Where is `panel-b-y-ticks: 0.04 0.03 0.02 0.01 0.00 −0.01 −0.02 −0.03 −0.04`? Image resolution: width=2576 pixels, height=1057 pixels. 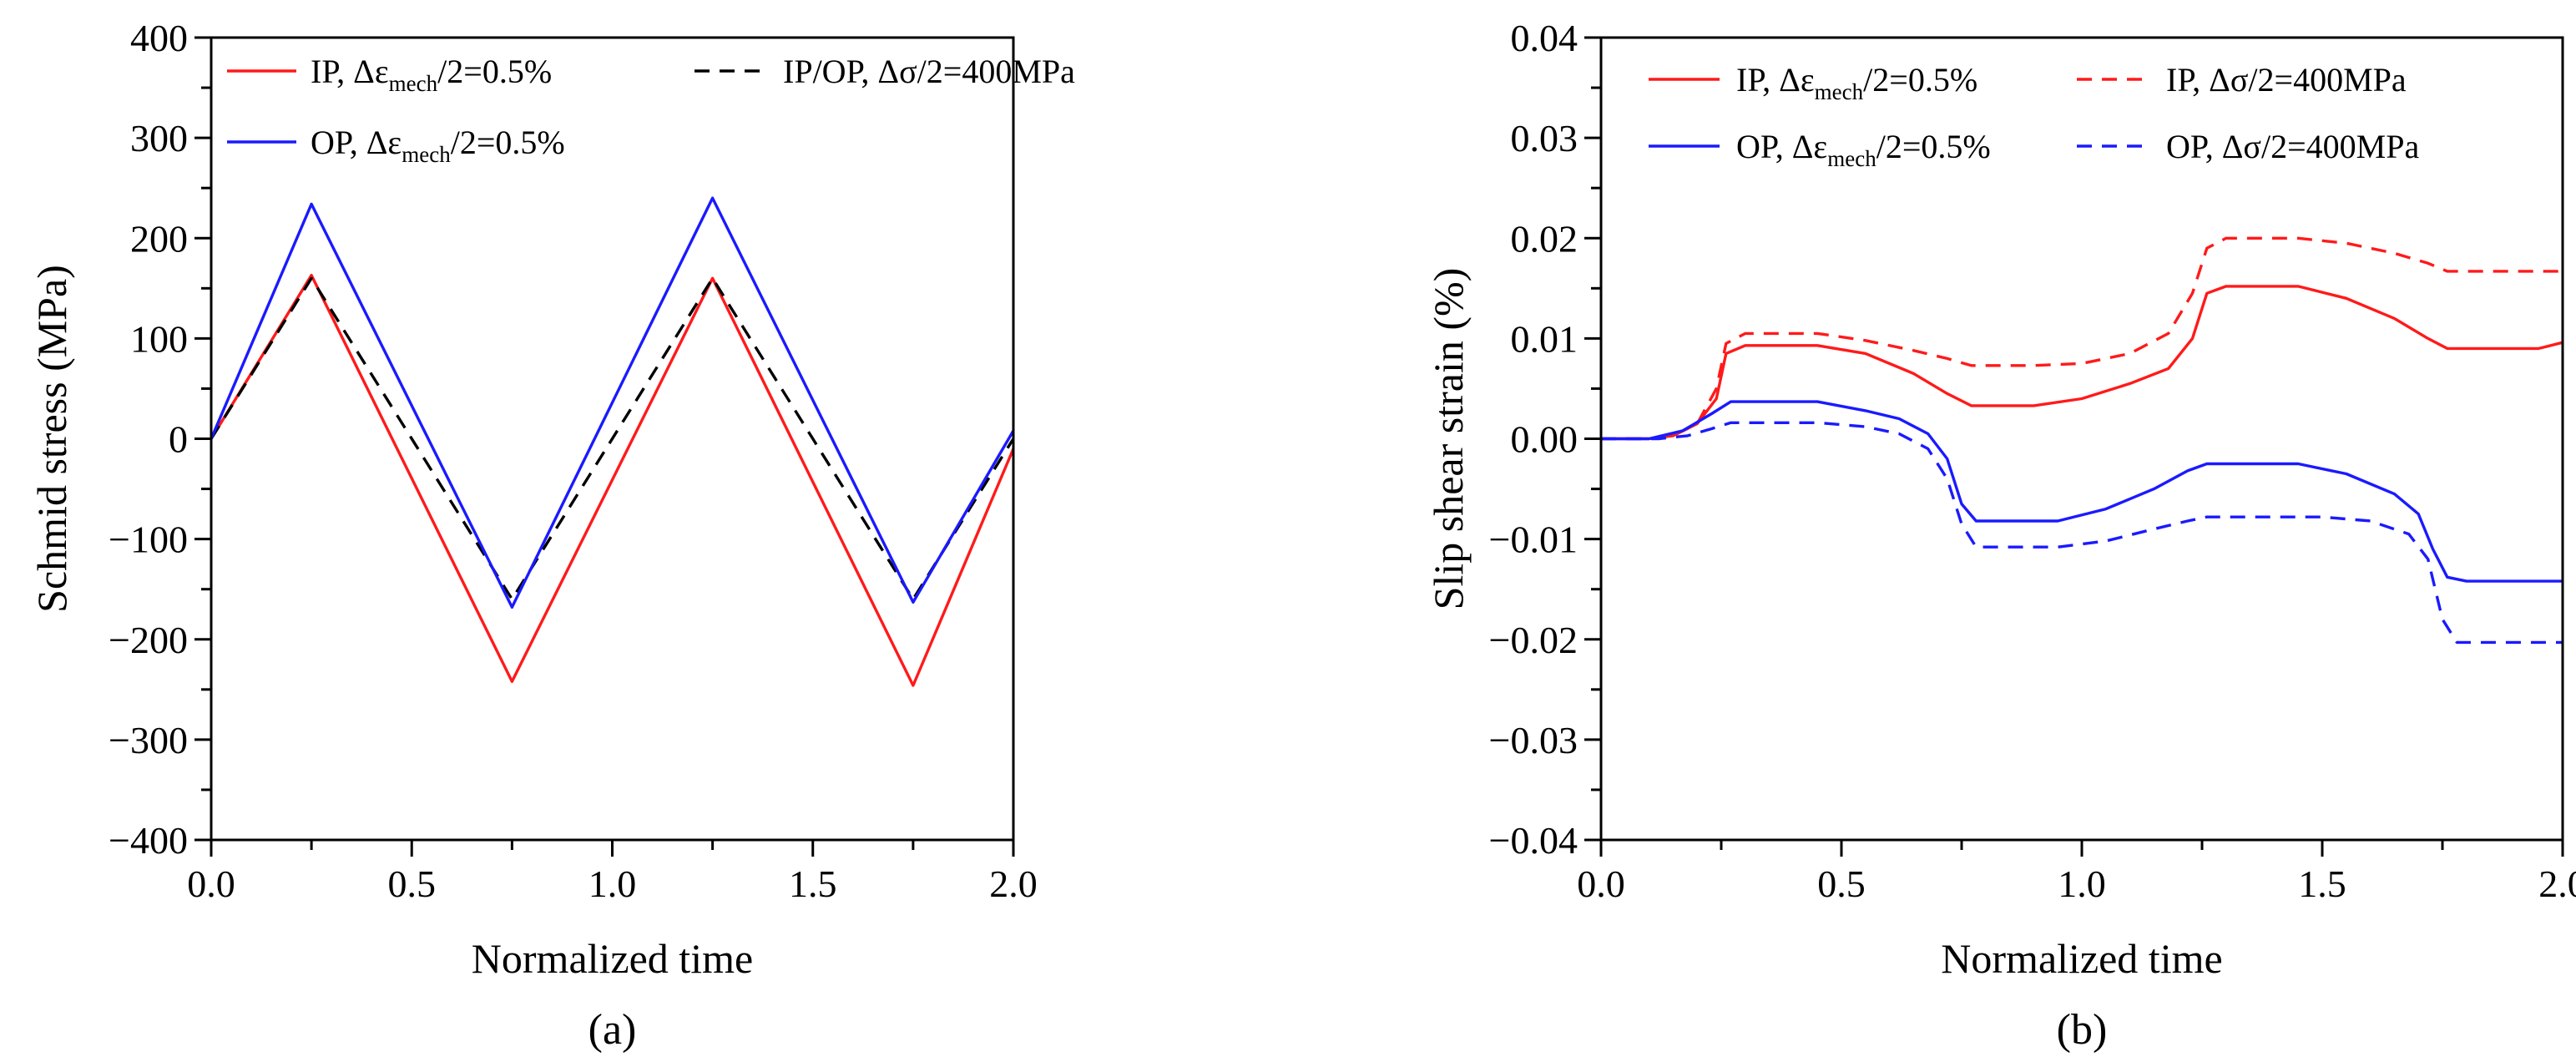 panel-b-y-ticks: 0.04 0.03 0.02 0.01 0.00 −0.01 −0.02 −0.03 −0.04 is located at coordinates (1545, 439).